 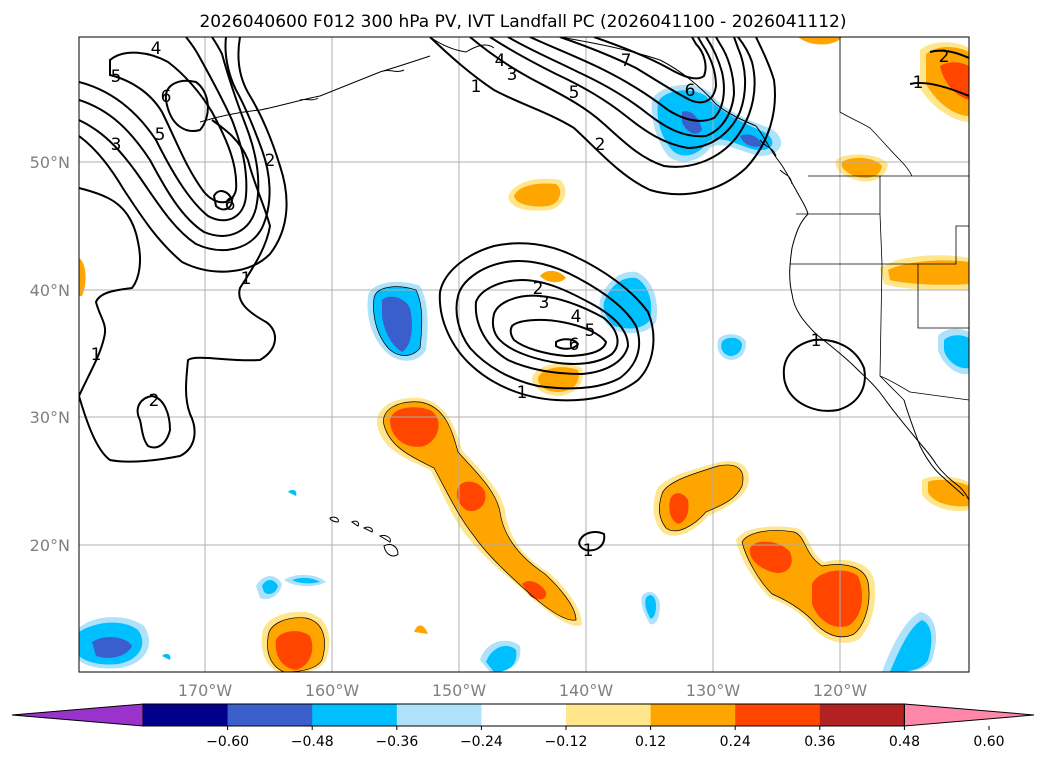 What do you see at coordinates (824, 375) in the screenshot?
I see `pv-contour-1-east` at bounding box center [824, 375].